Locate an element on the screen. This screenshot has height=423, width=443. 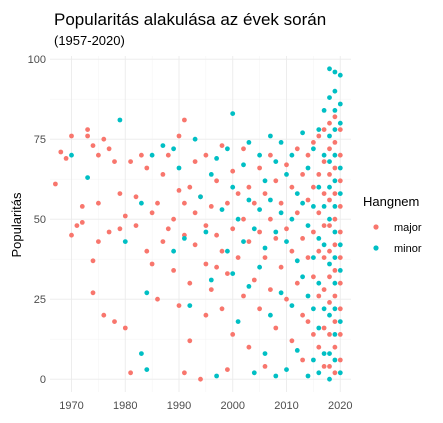
legend-title: Hangnem is located at coordinates (391, 201).